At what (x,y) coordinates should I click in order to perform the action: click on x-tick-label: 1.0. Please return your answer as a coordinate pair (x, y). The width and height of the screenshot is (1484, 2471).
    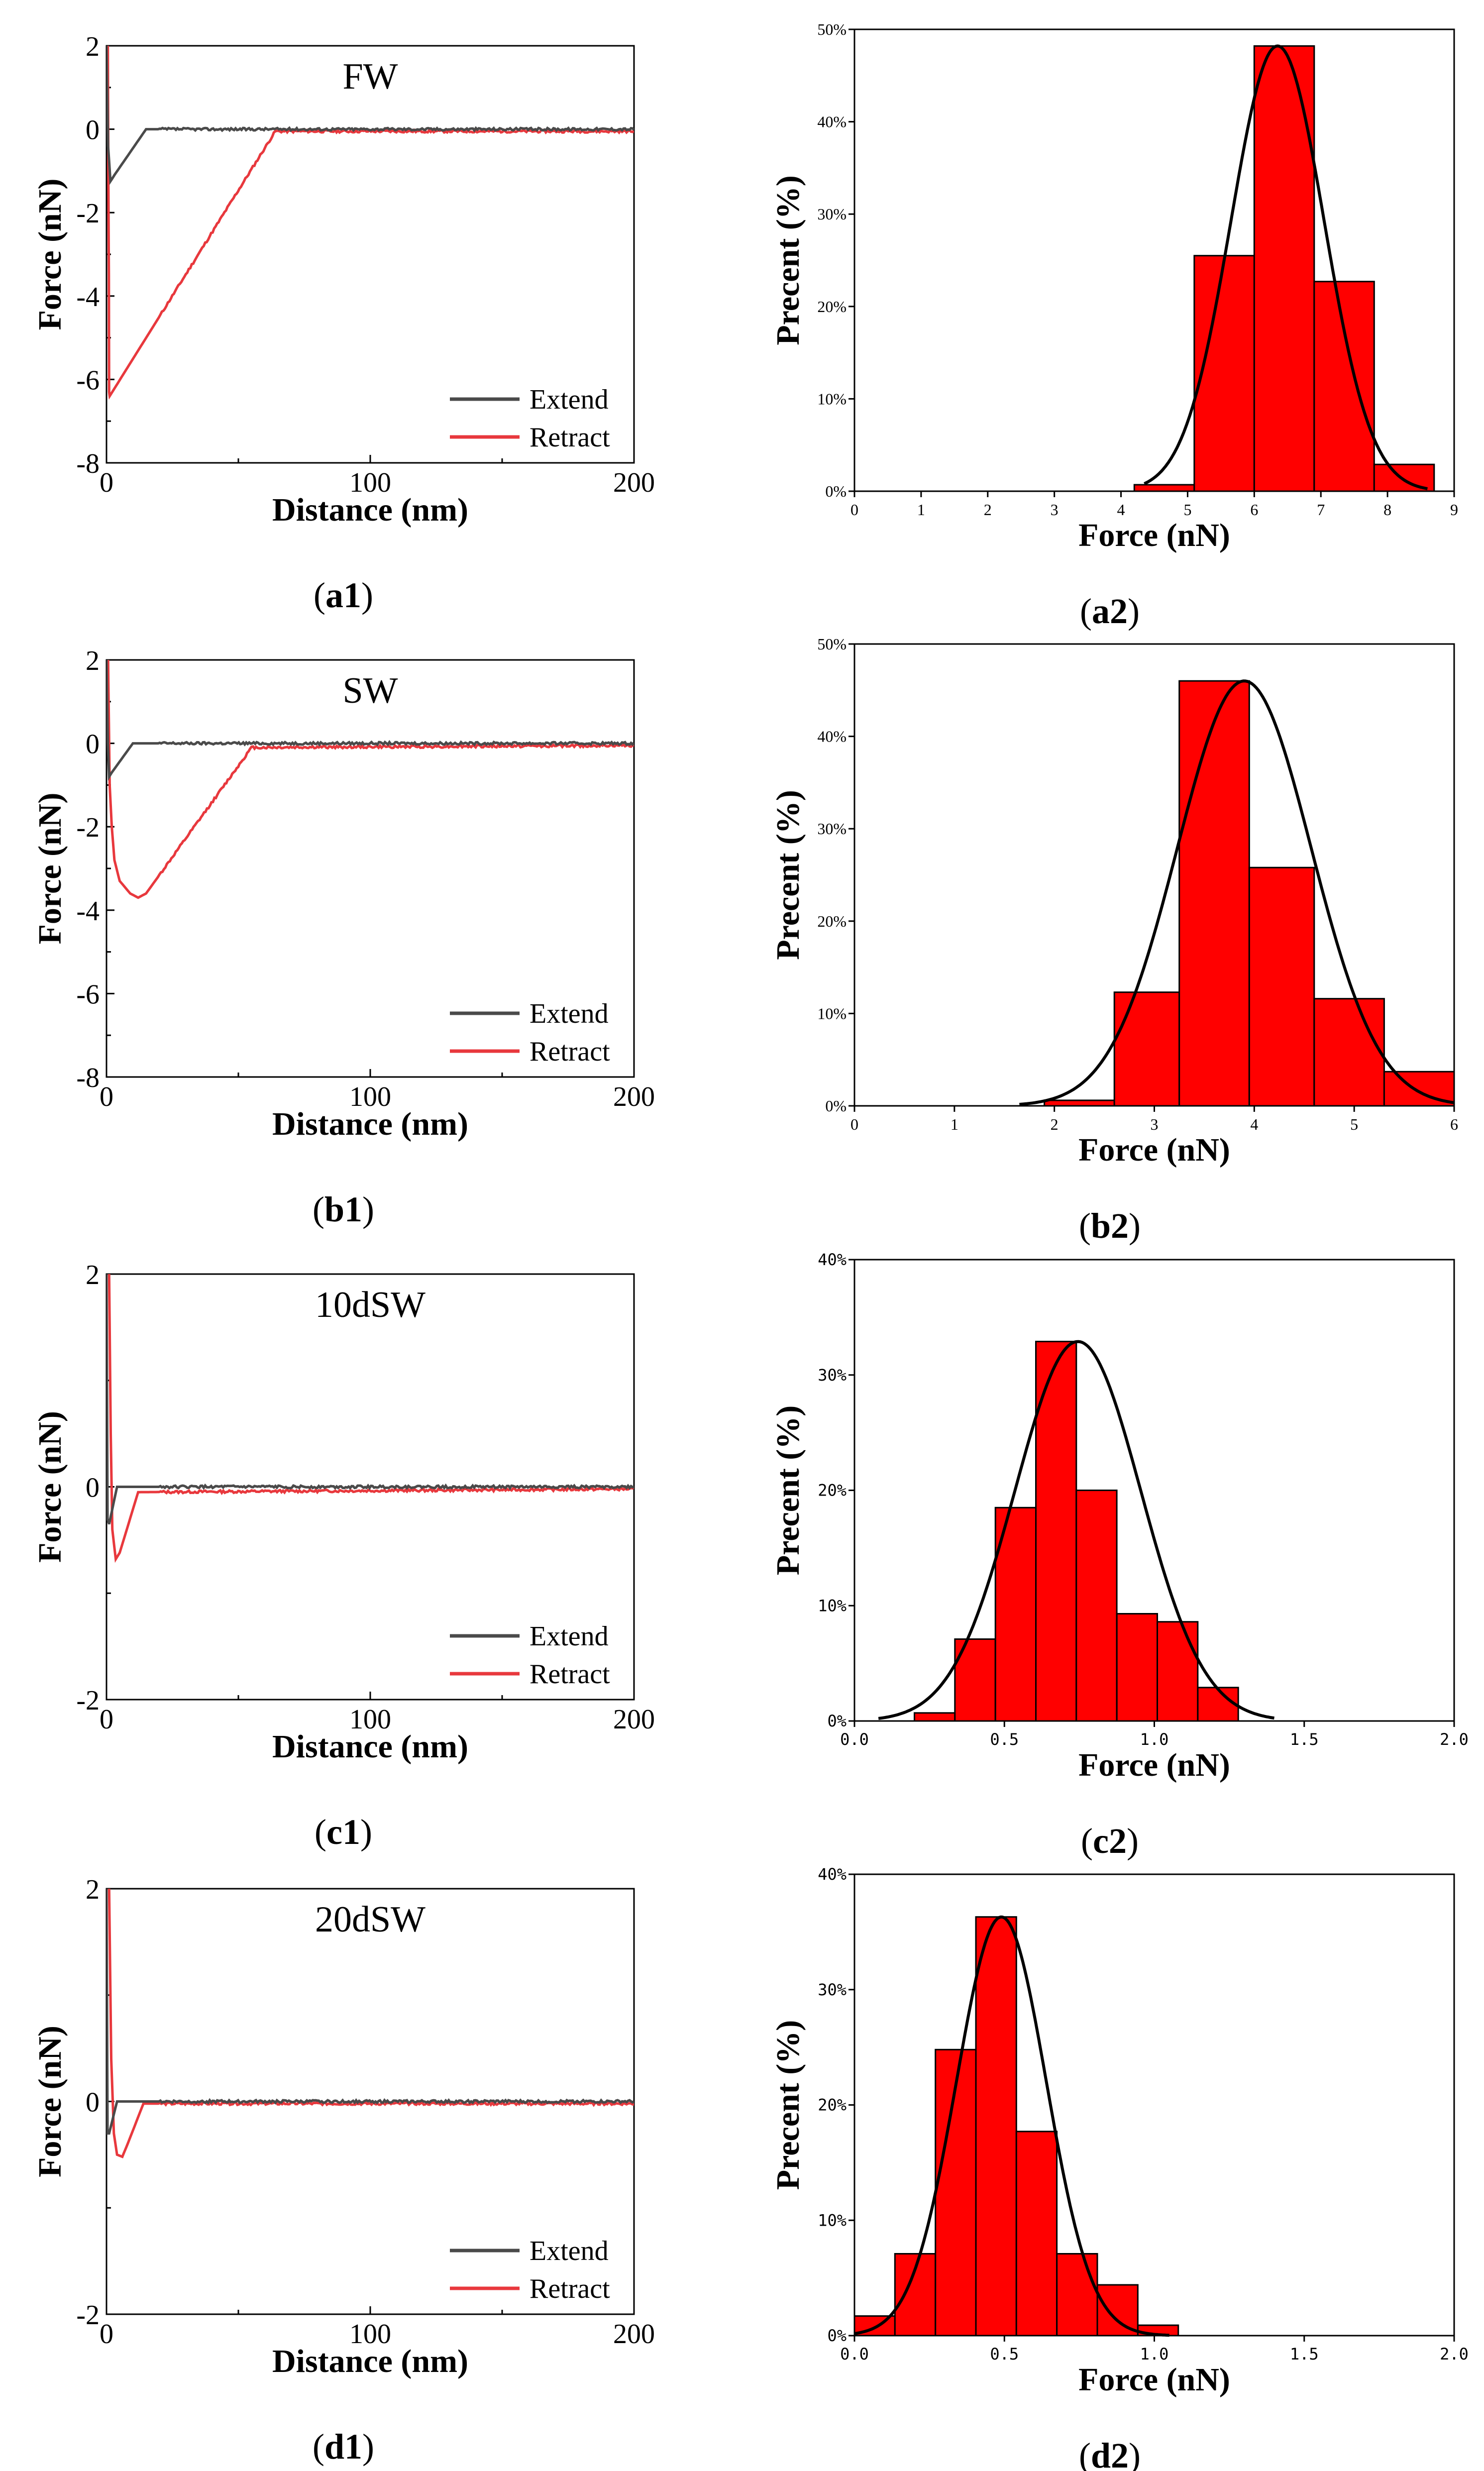
    Looking at the image, I should click on (1154, 1739).